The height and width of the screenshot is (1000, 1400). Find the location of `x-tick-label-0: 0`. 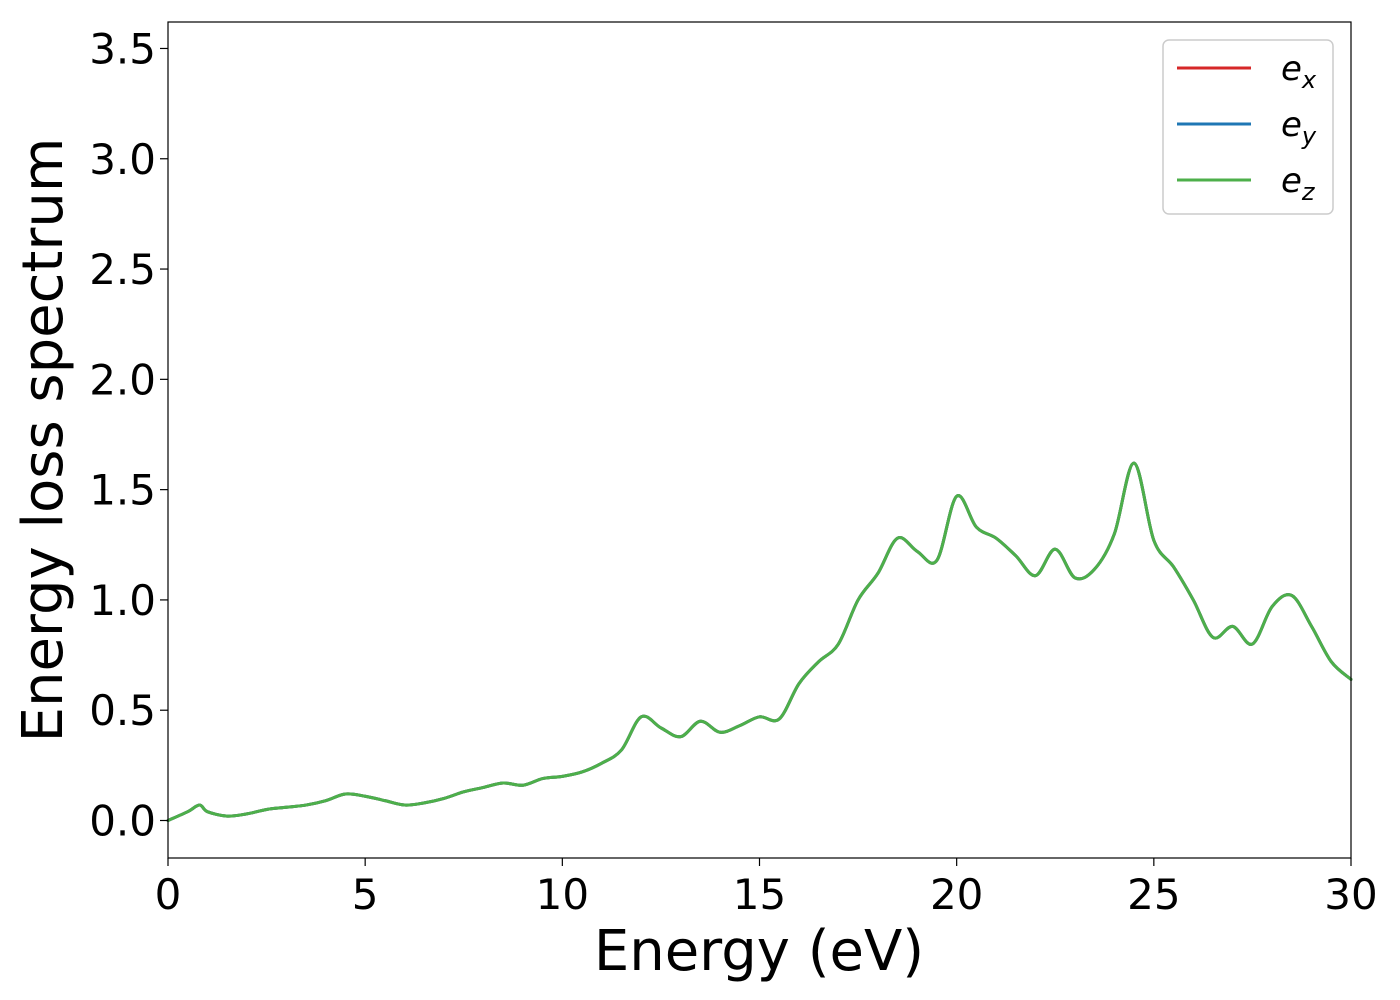

x-tick-label-0: 0 is located at coordinates (168, 894).